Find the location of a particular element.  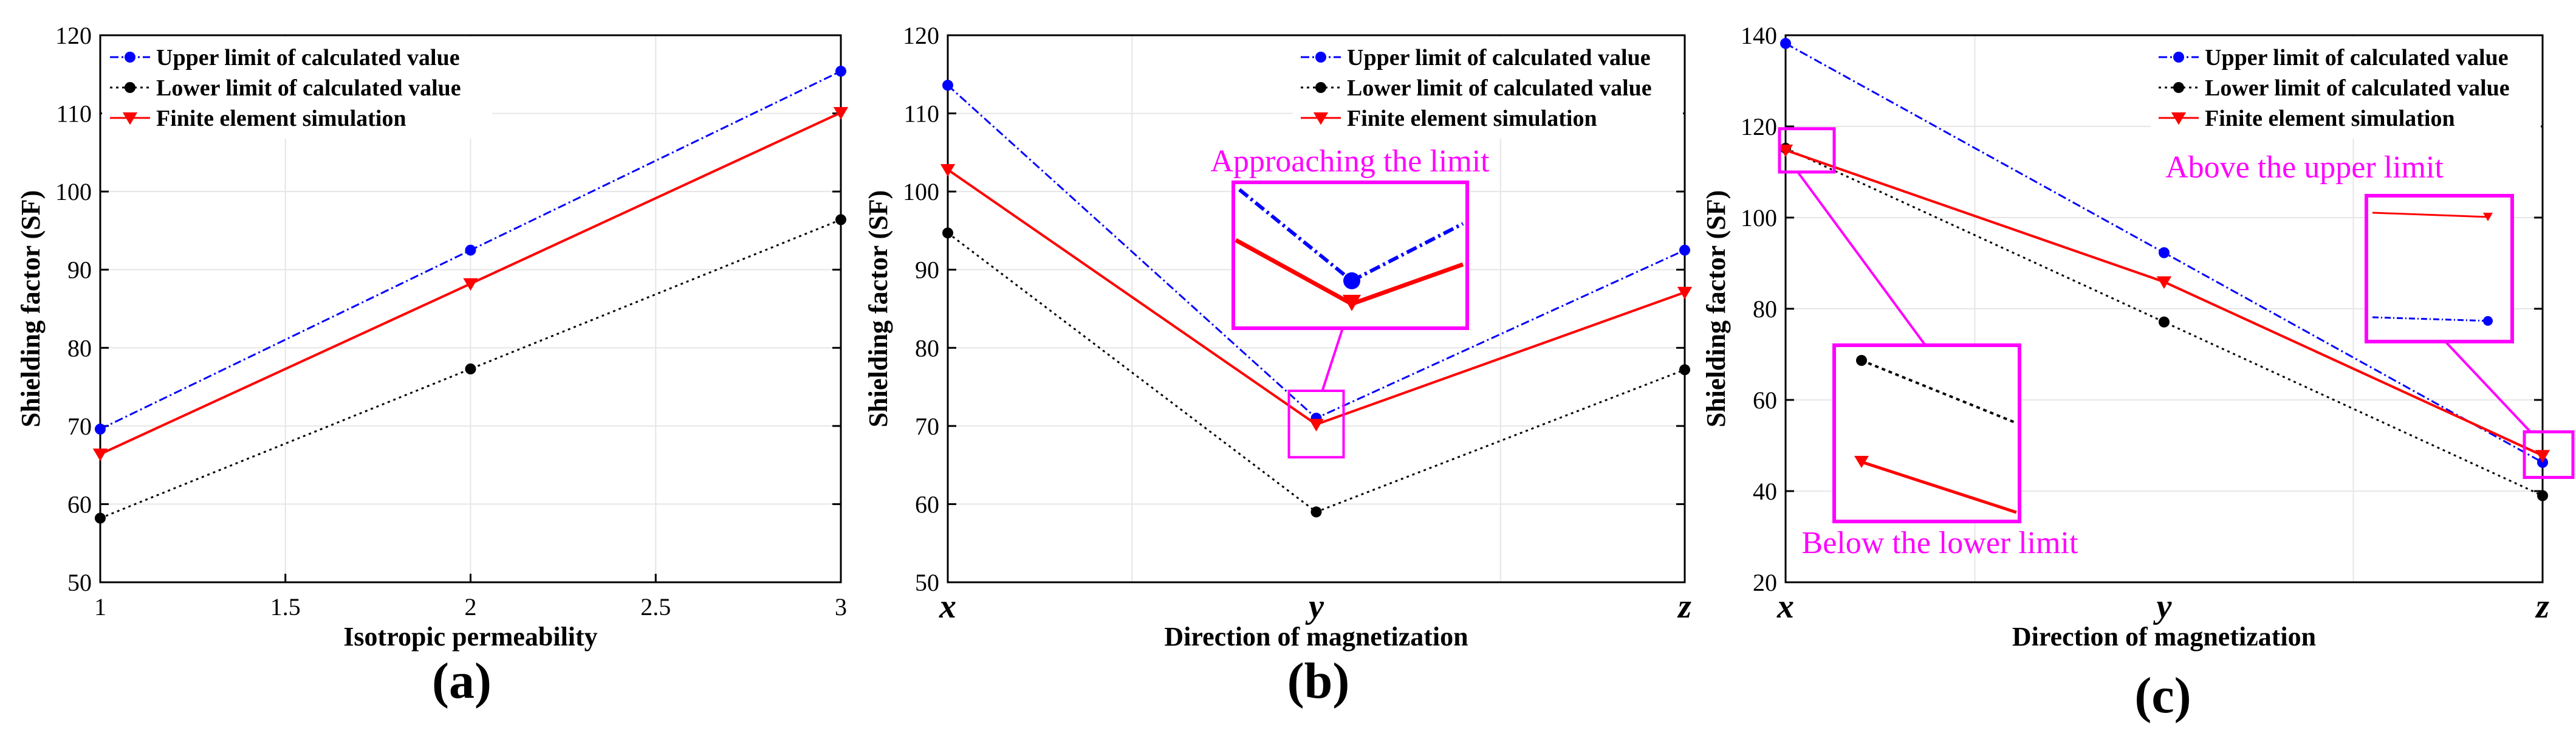

annotation-label: Approaching the limit is located at coordinates (1350, 161).